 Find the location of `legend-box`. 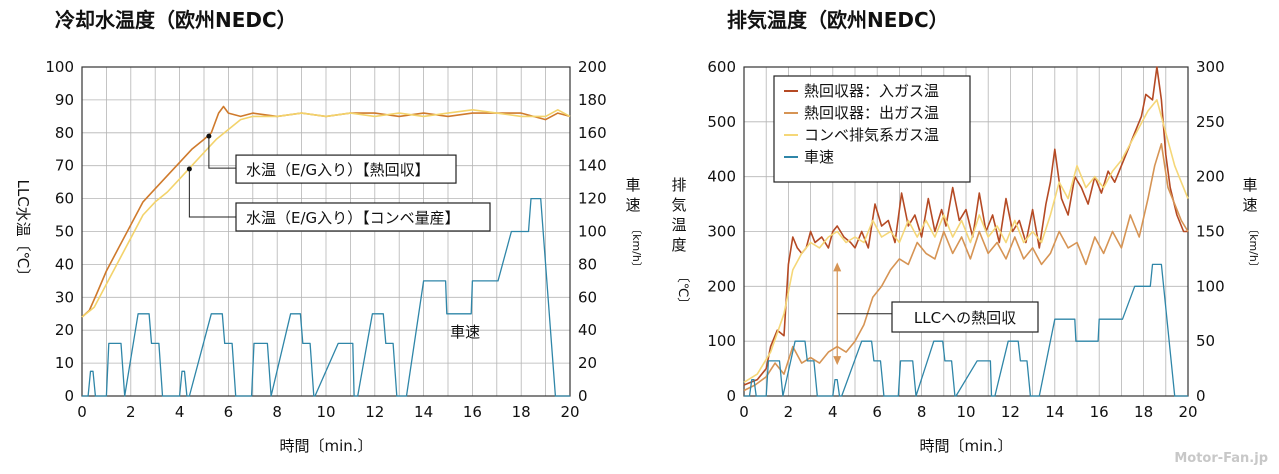

legend-box is located at coordinates (872, 129).